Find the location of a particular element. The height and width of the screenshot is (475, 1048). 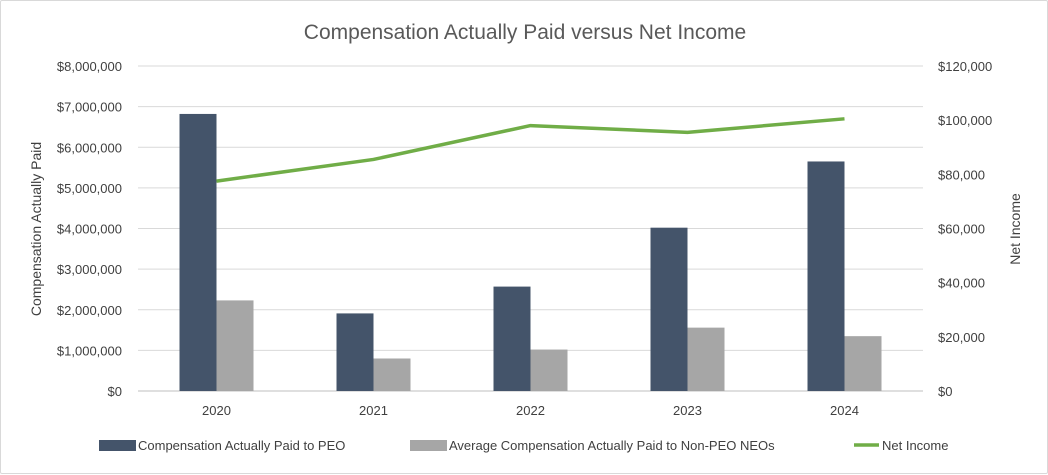

y-tick-label: $5,000,000 is located at coordinates (89, 188).